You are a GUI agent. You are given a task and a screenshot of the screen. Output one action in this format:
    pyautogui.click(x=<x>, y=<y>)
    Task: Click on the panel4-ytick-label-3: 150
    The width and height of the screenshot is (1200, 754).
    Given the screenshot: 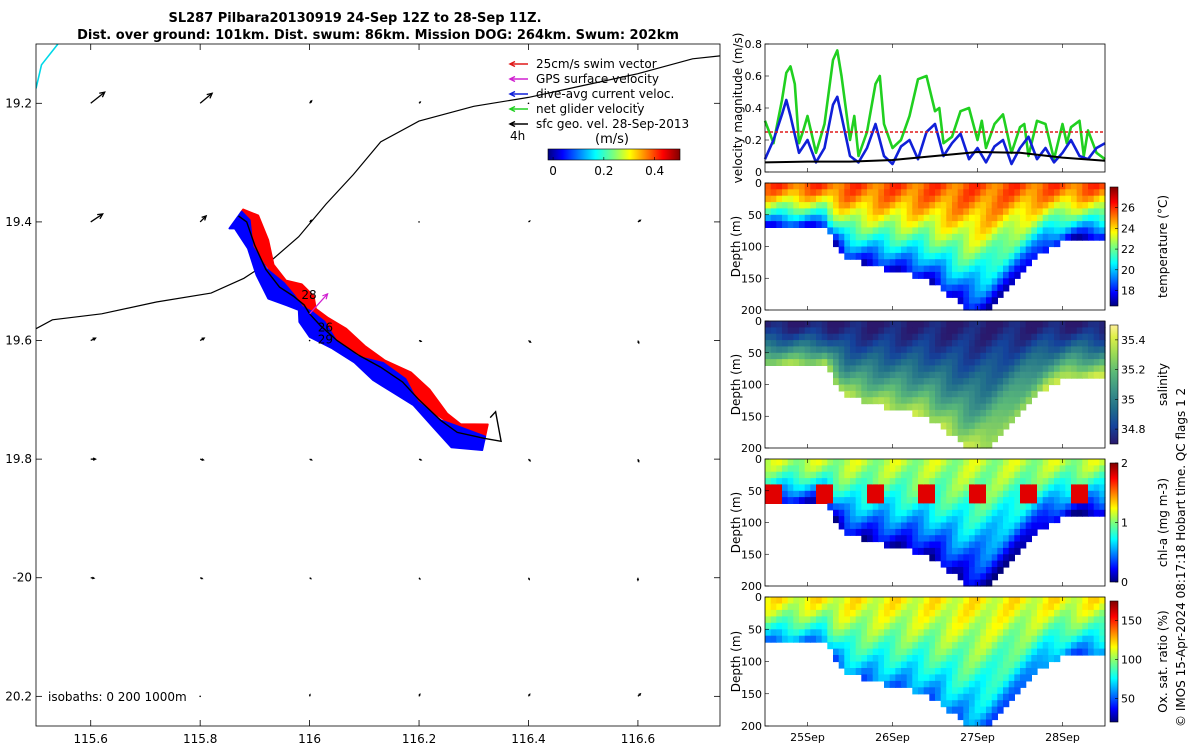 What is the action you would take?
    pyautogui.click(x=751, y=694)
    